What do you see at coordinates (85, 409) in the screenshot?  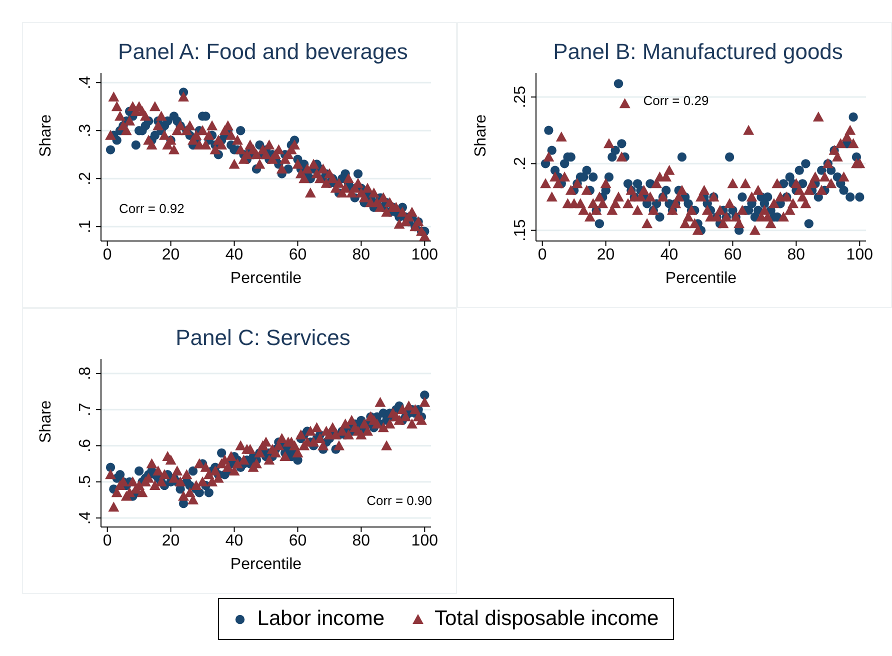 I see `y-tick-label: .7` at bounding box center [85, 409].